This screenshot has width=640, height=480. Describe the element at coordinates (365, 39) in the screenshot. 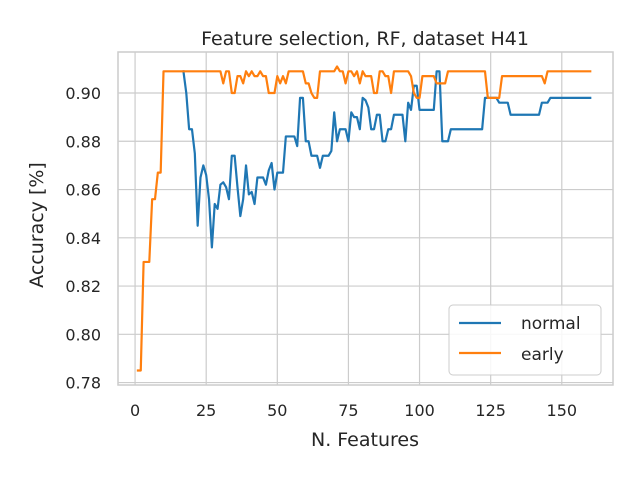

I see `chart-title: Feature selection, RF, dataset H41` at that location.